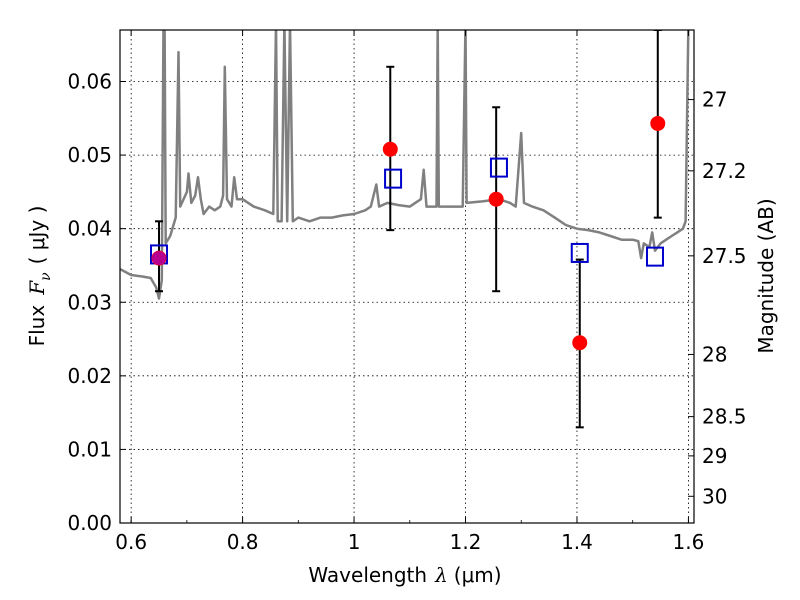 Image resolution: width=800 pixels, height=600 pixels. Describe the element at coordinates (89, 523) in the screenshot. I see `y-tick-label: 0.00` at that location.